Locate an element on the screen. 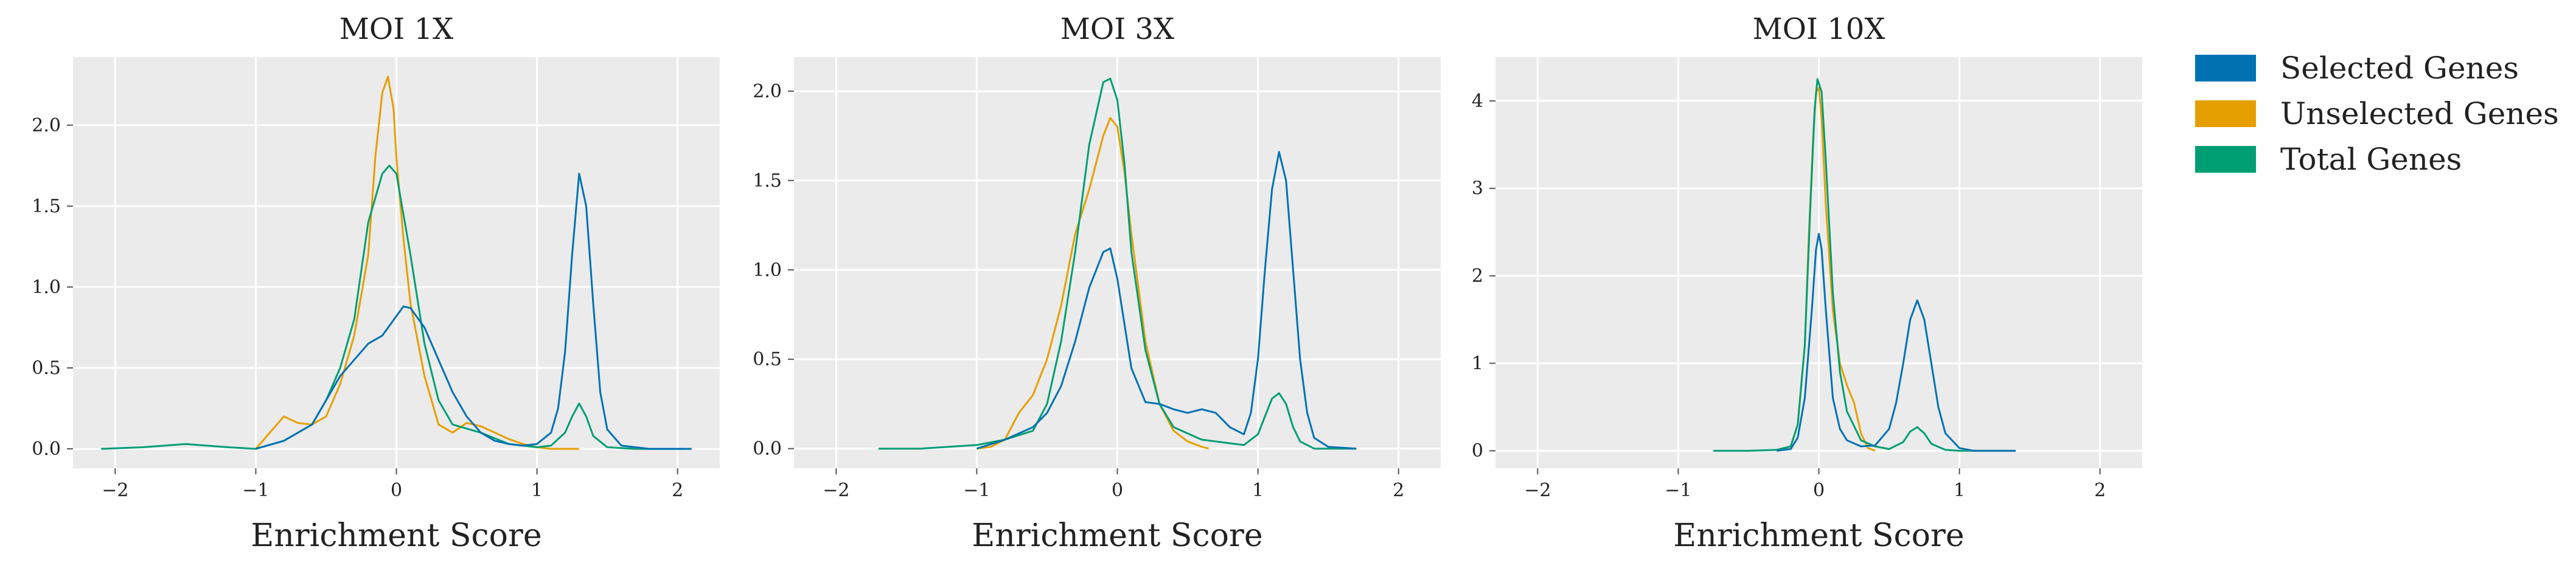 The image size is (2576, 568). panel-title: MOI 1X is located at coordinates (396, 29).